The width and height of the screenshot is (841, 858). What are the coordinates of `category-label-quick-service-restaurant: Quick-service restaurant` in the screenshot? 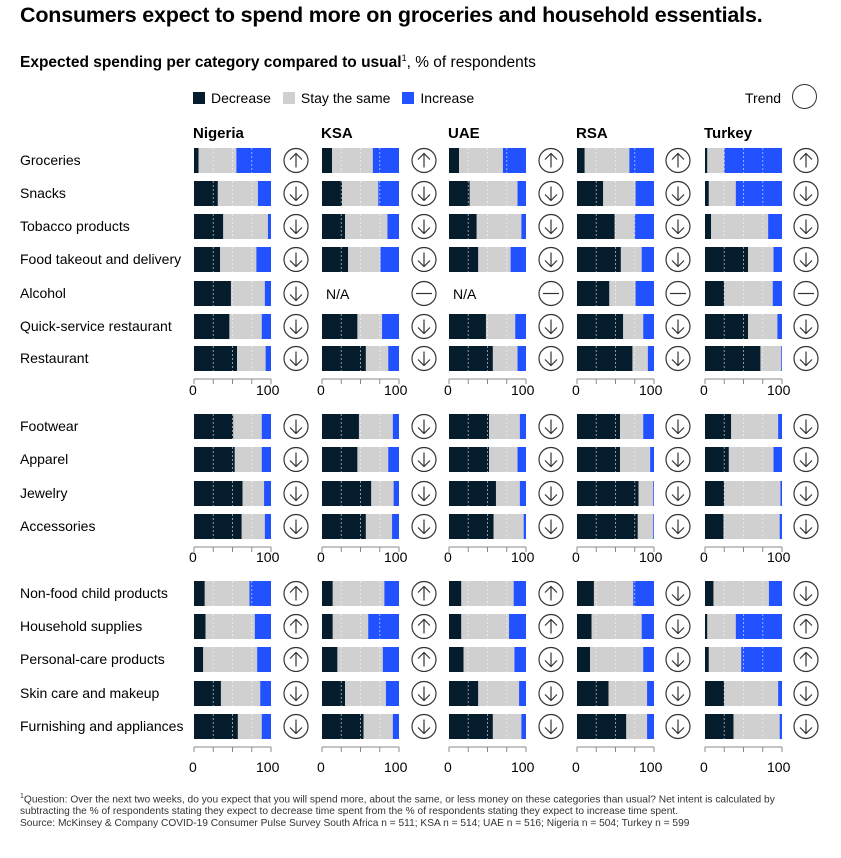 It's located at (96, 325).